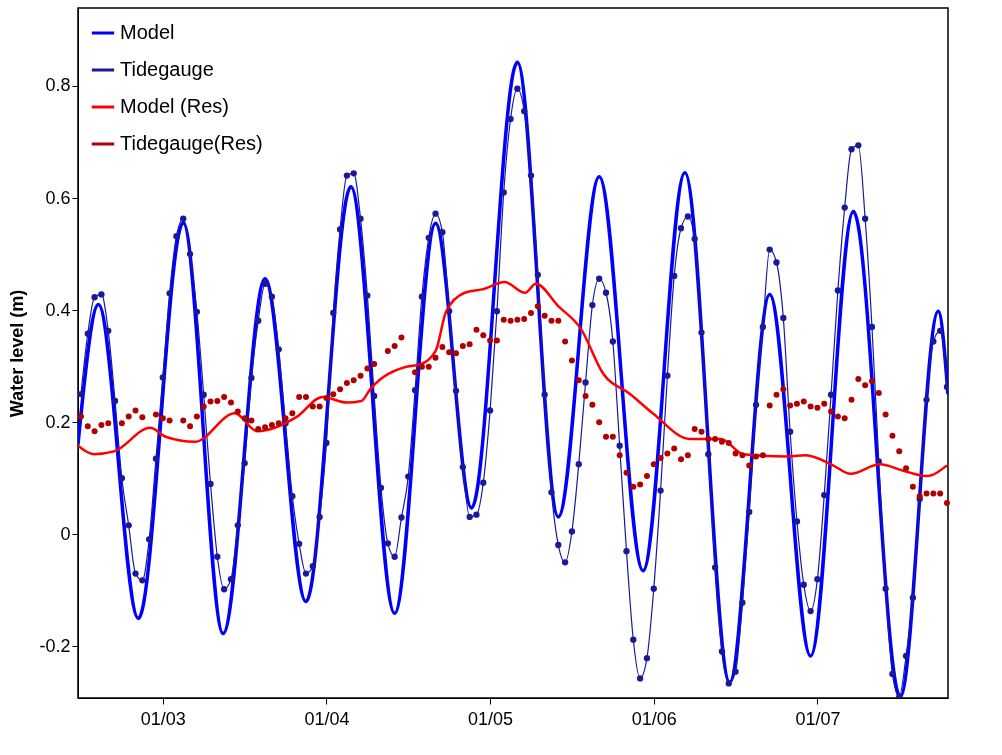 This screenshot has height=755, width=1002. What do you see at coordinates (191, 143) in the screenshot?
I see `legend-label: Tidegauge(Res)` at bounding box center [191, 143].